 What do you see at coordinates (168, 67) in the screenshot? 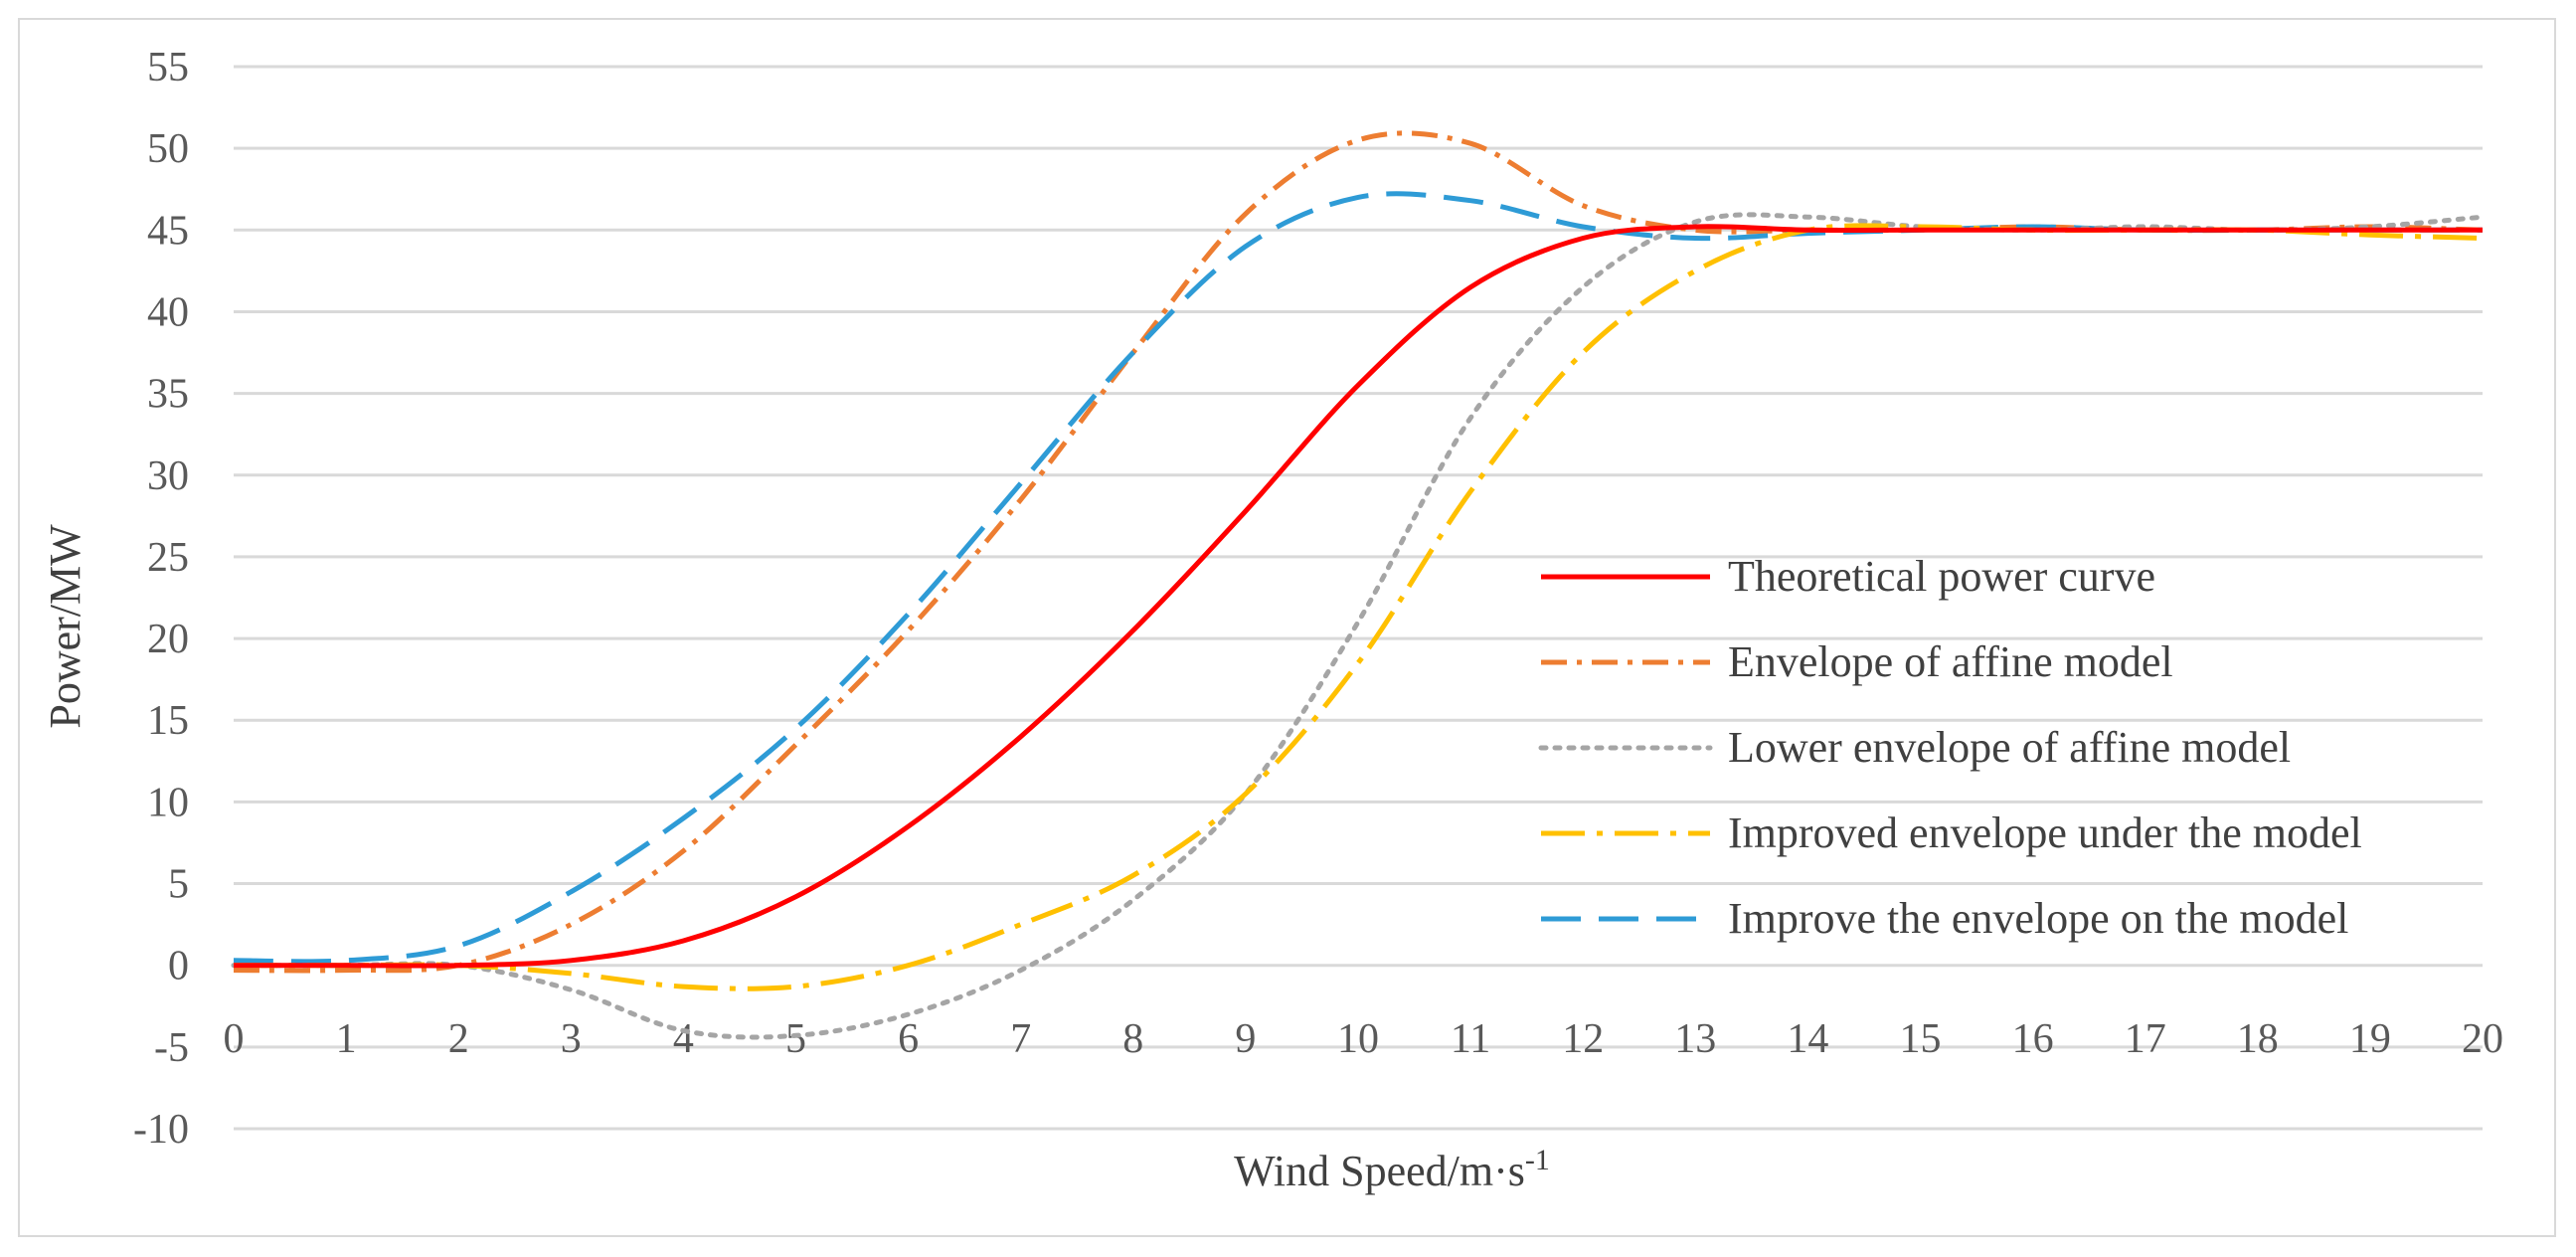
I see `y-tick-label: 55` at bounding box center [168, 67].